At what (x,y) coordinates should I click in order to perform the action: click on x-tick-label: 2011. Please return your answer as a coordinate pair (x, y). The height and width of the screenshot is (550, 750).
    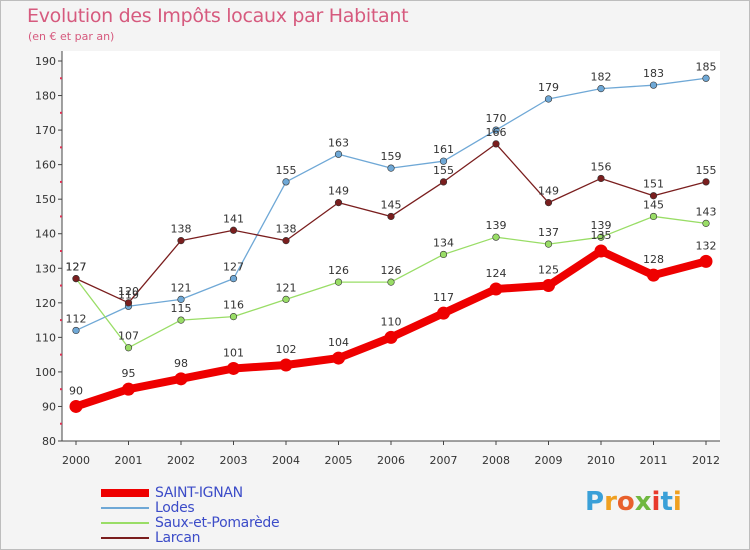
    Looking at the image, I should click on (654, 460).